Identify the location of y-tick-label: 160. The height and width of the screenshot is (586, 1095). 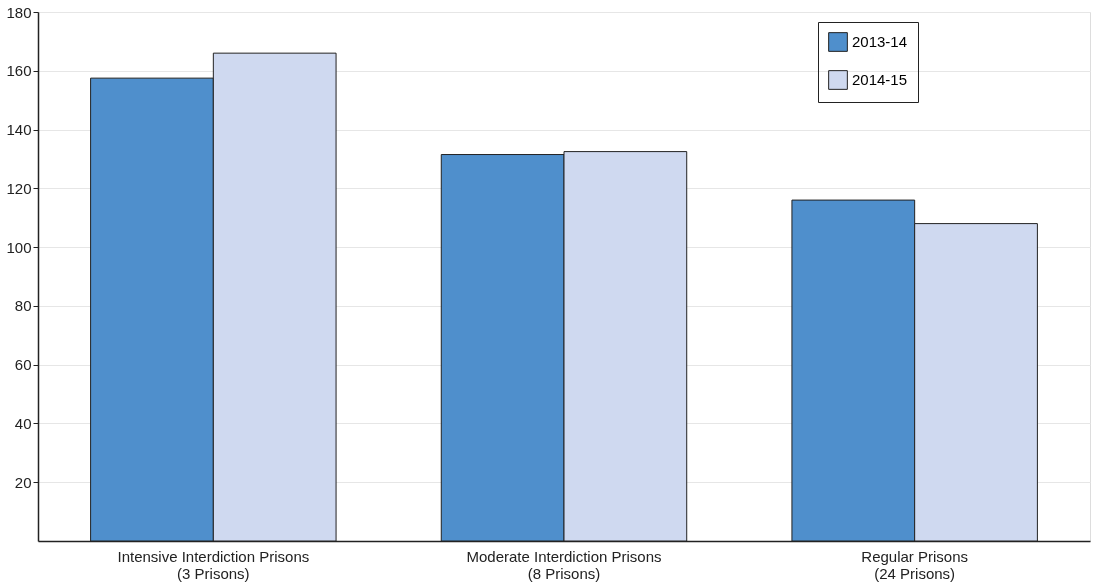
(19, 71).